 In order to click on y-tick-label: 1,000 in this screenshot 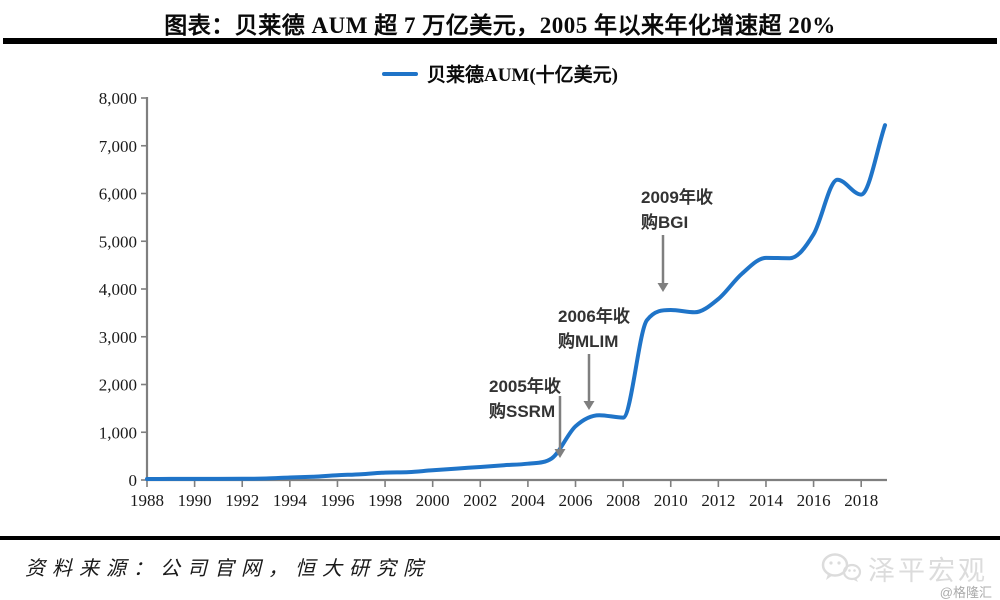, I will do `click(118, 432)`.